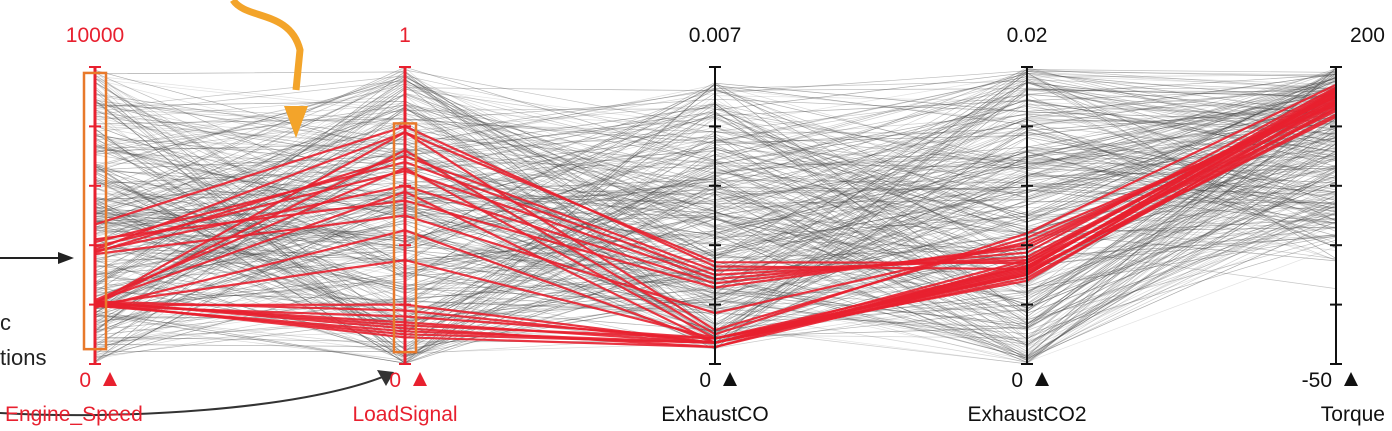  What do you see at coordinates (1017, 380) in the screenshot?
I see `axis-min-label-exhaustco2: 0` at bounding box center [1017, 380].